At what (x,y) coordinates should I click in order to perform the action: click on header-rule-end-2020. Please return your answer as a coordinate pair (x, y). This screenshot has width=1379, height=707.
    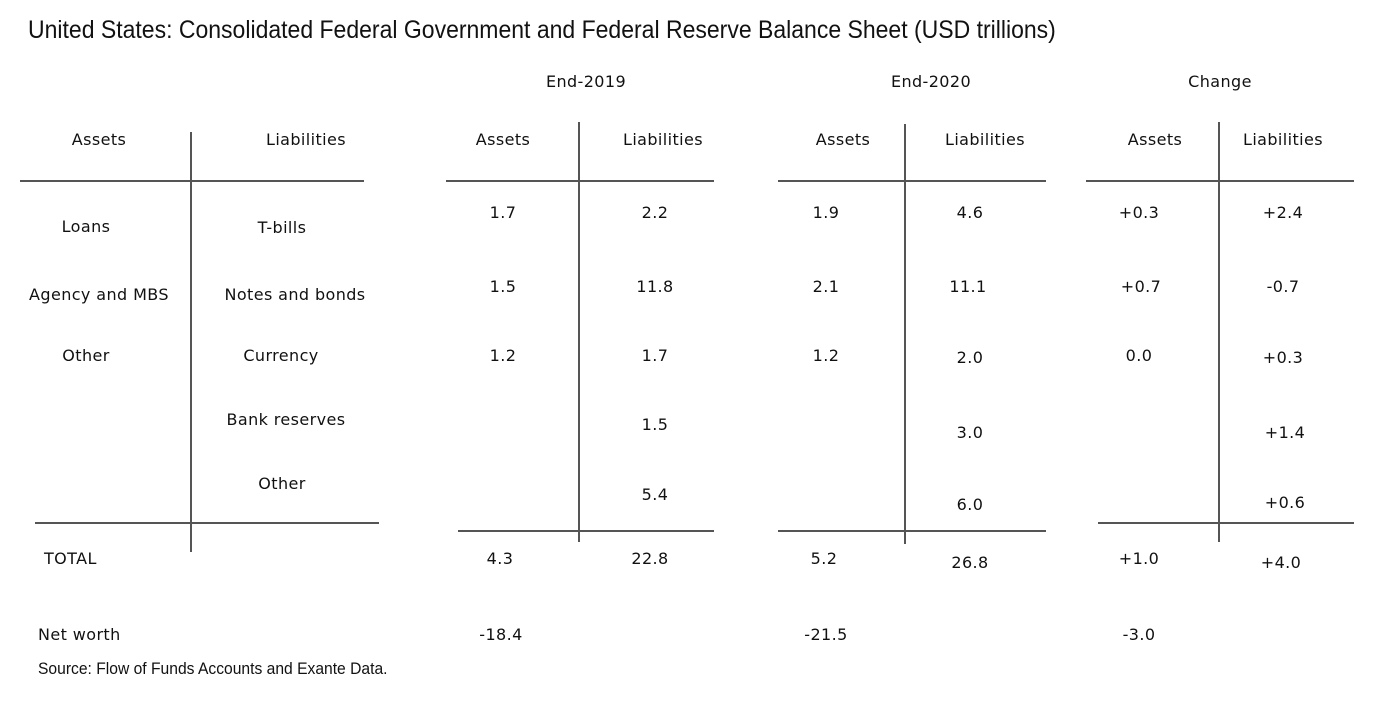
    Looking at the image, I should click on (912, 181).